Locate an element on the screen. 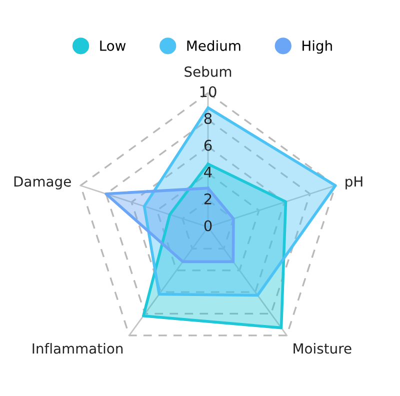  spoke-label: pH is located at coordinates (354, 183).